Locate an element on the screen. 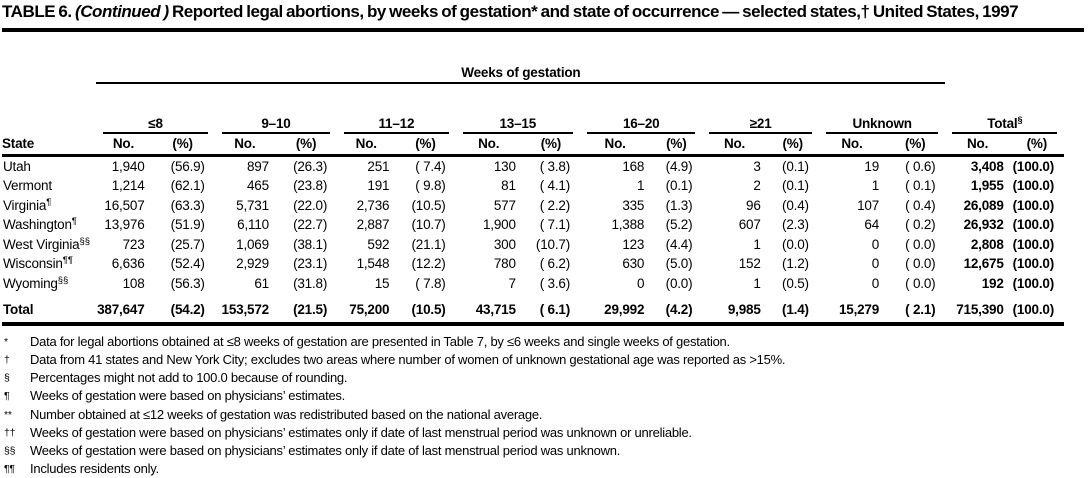 This screenshot has height=478, width=1088. no-cell: 3 is located at coordinates (757, 166).